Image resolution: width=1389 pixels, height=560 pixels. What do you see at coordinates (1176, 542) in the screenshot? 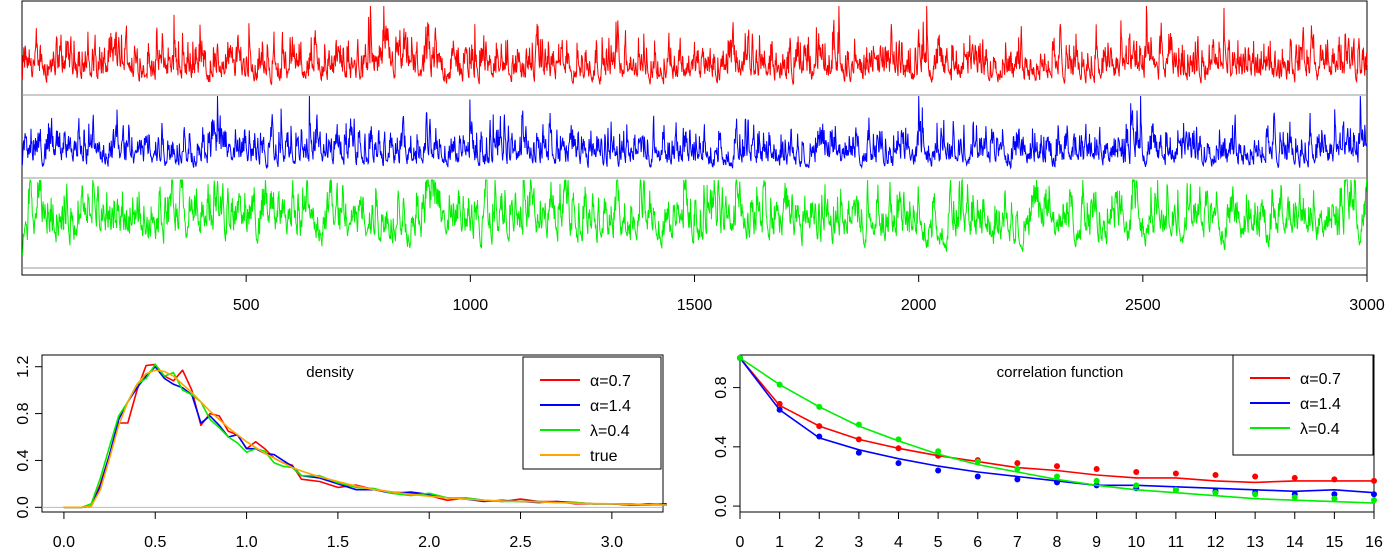
I see `x-tick-label: 11` at bounding box center [1176, 542].